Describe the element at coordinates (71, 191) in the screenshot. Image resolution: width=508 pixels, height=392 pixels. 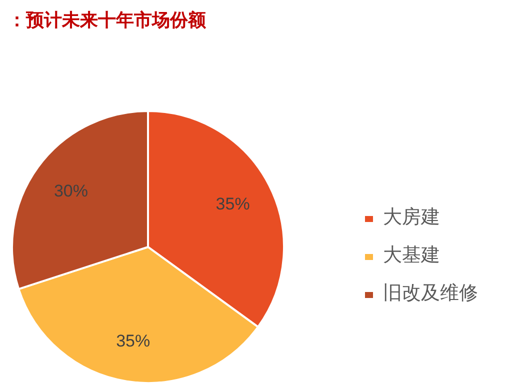
I see `data-label: 30%` at that location.